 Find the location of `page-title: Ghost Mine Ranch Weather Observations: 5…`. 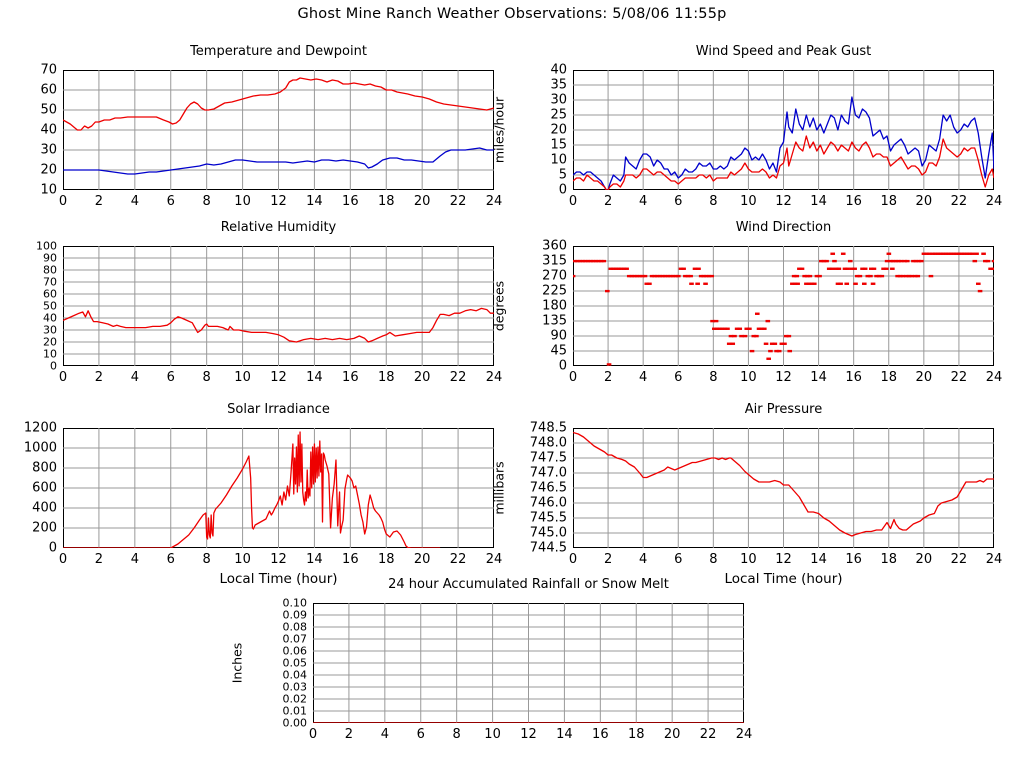

page-title: Ghost Mine Ranch Weather Observations: 5… is located at coordinates (512, 14).